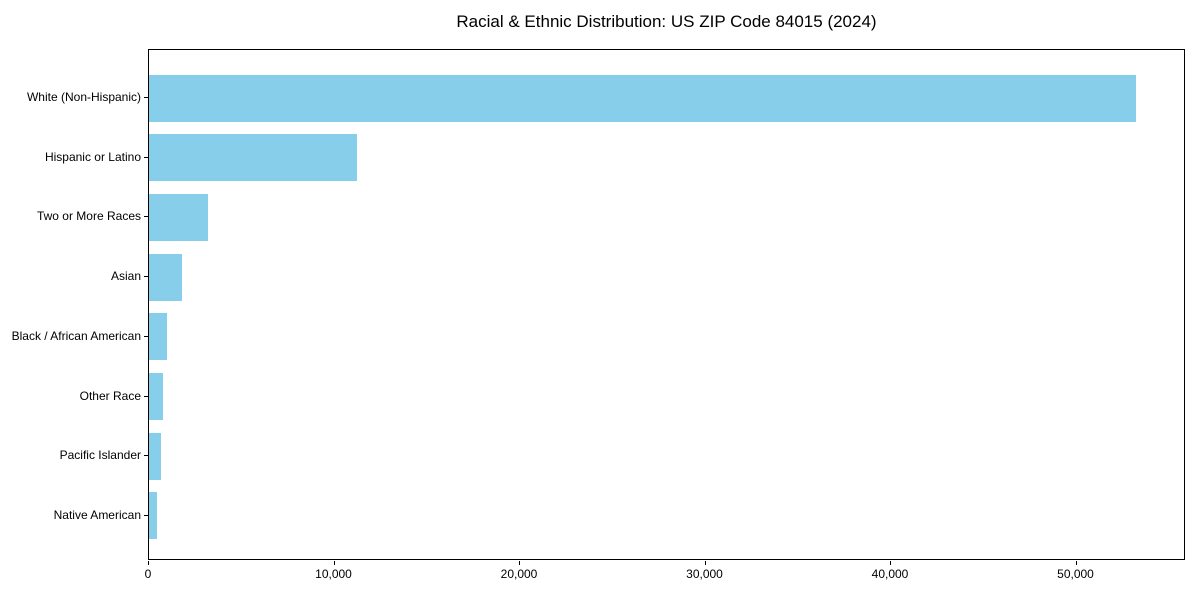  What do you see at coordinates (1075, 574) in the screenshot?
I see `x-tick-label-50000: 50,000` at bounding box center [1075, 574].